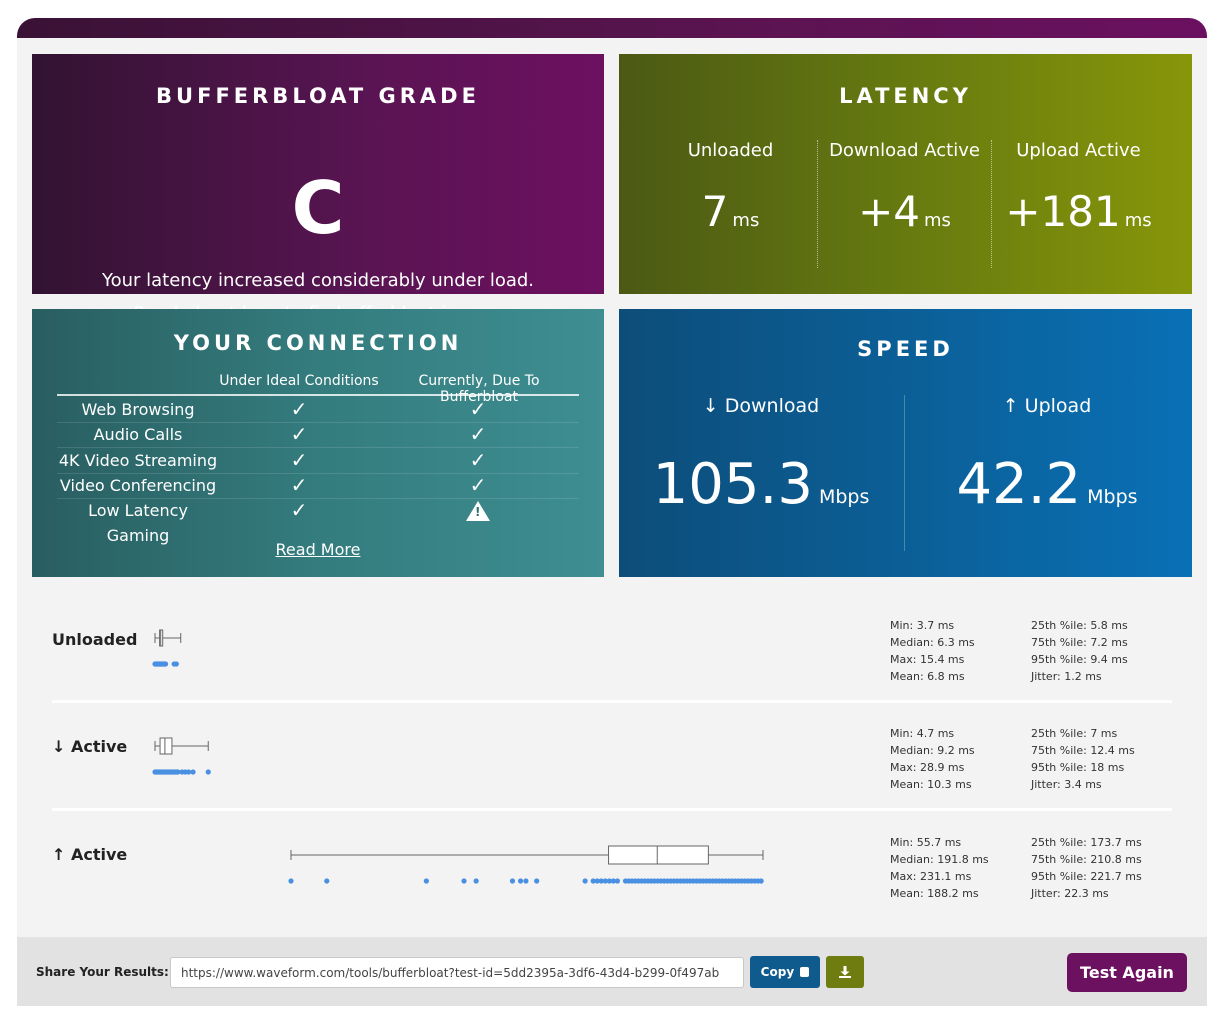 The width and height of the screenshot is (1220, 1016). I want to click on speed-title: SPEED, so click(905, 349).